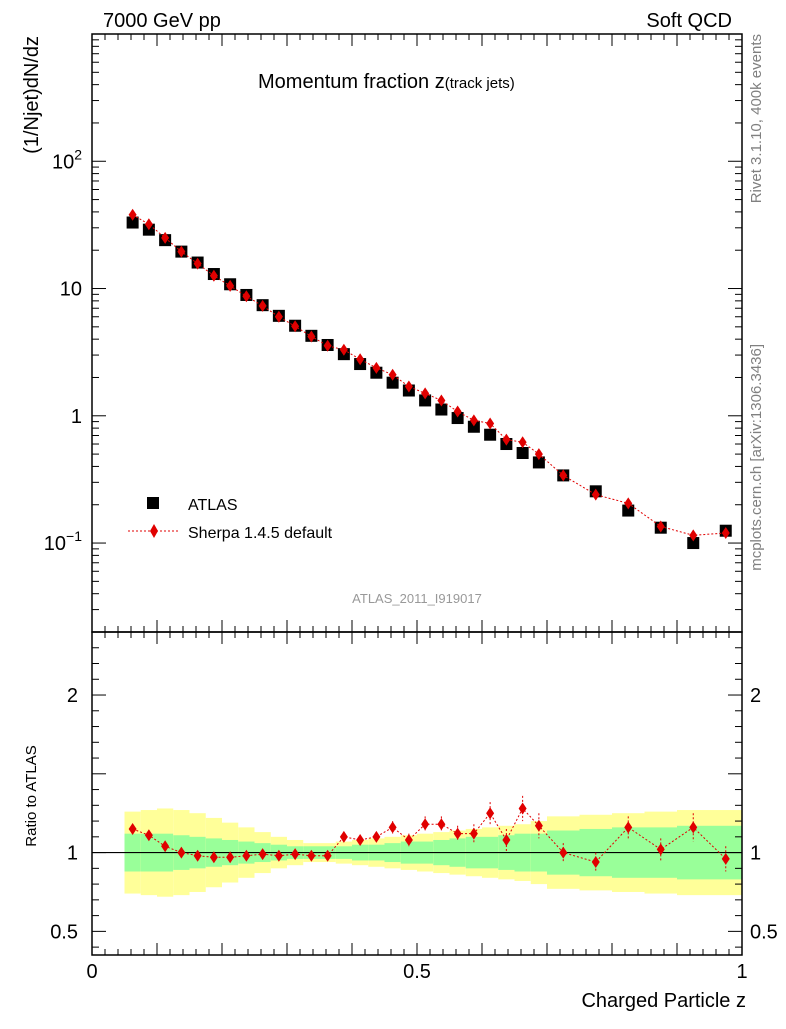 The height and width of the screenshot is (1029, 786). What do you see at coordinates (417, 972) in the screenshot?
I see `x-tick-label: 0.5` at bounding box center [417, 972].